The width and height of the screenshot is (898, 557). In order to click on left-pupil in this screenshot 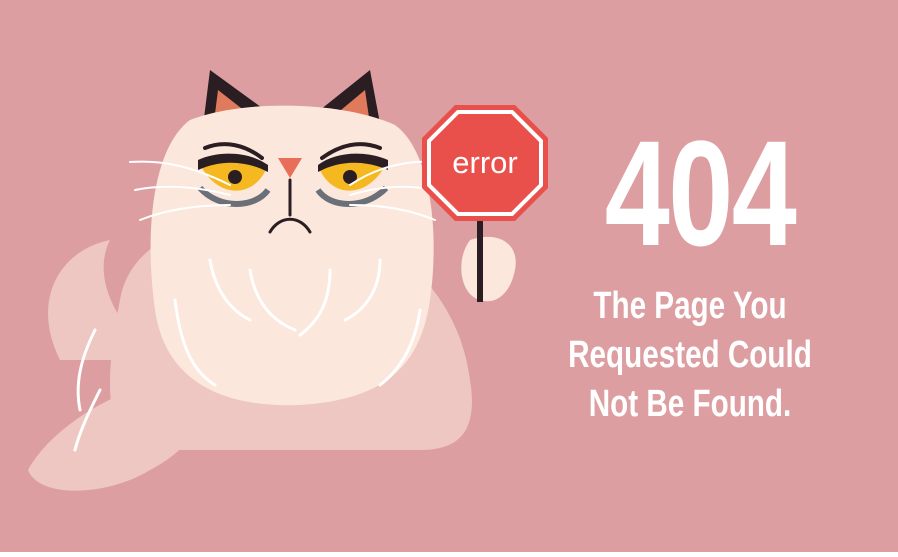, I will do `click(235, 177)`.